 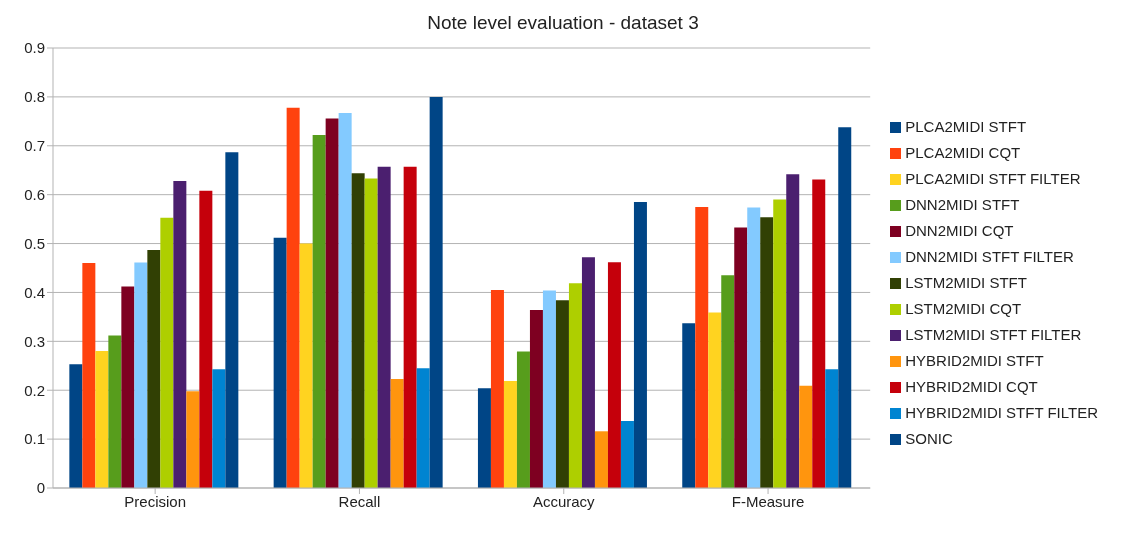 I want to click on x-tick-label: F-Measure, so click(x=768, y=501).